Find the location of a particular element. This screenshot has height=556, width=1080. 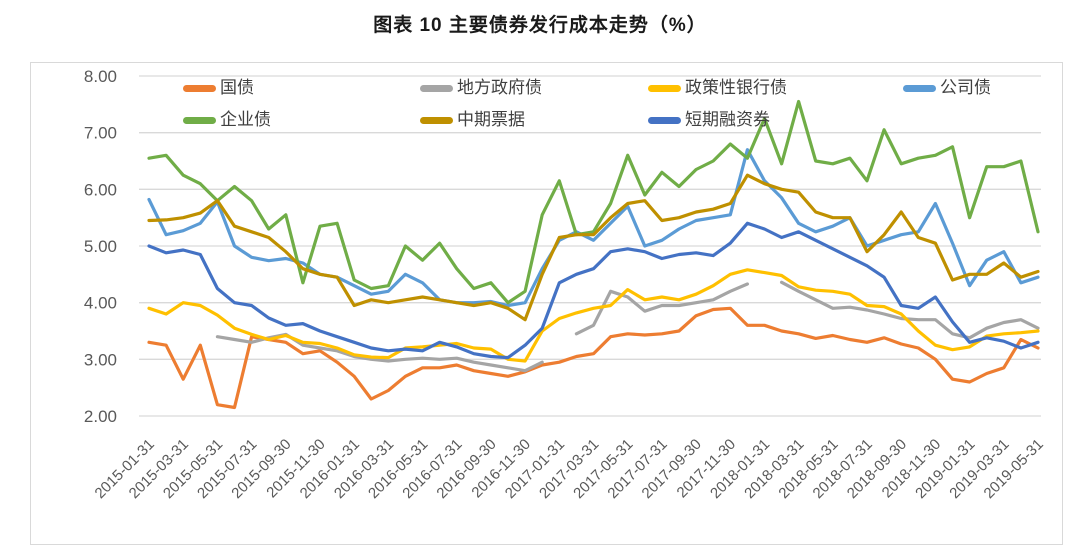

y-axis-tick-label: 3.00 is located at coordinates (100, 359).